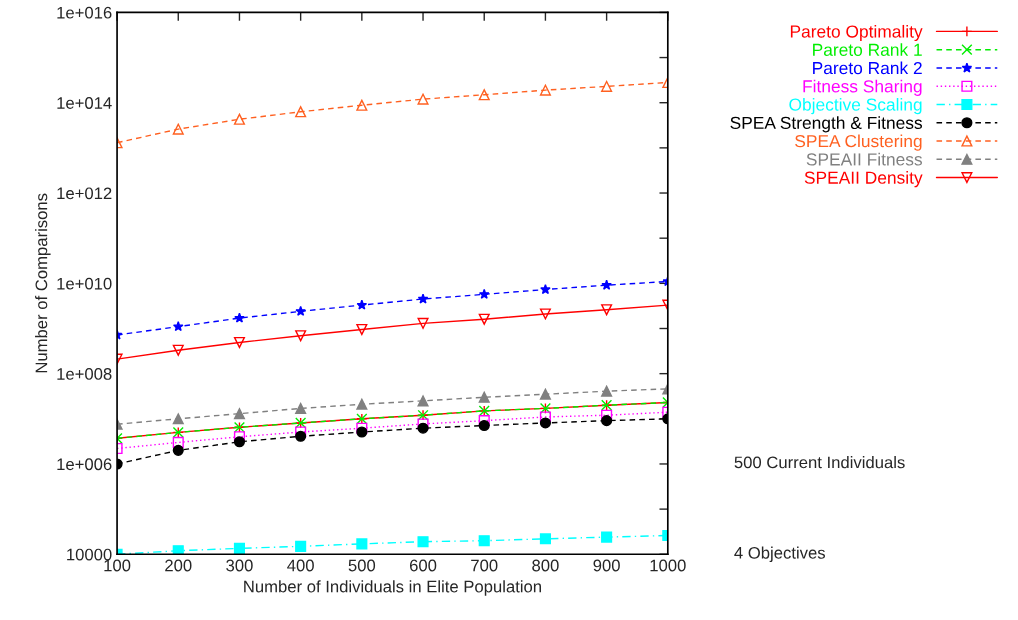  I want to click on x-tick-label: 700, so click(484, 565).